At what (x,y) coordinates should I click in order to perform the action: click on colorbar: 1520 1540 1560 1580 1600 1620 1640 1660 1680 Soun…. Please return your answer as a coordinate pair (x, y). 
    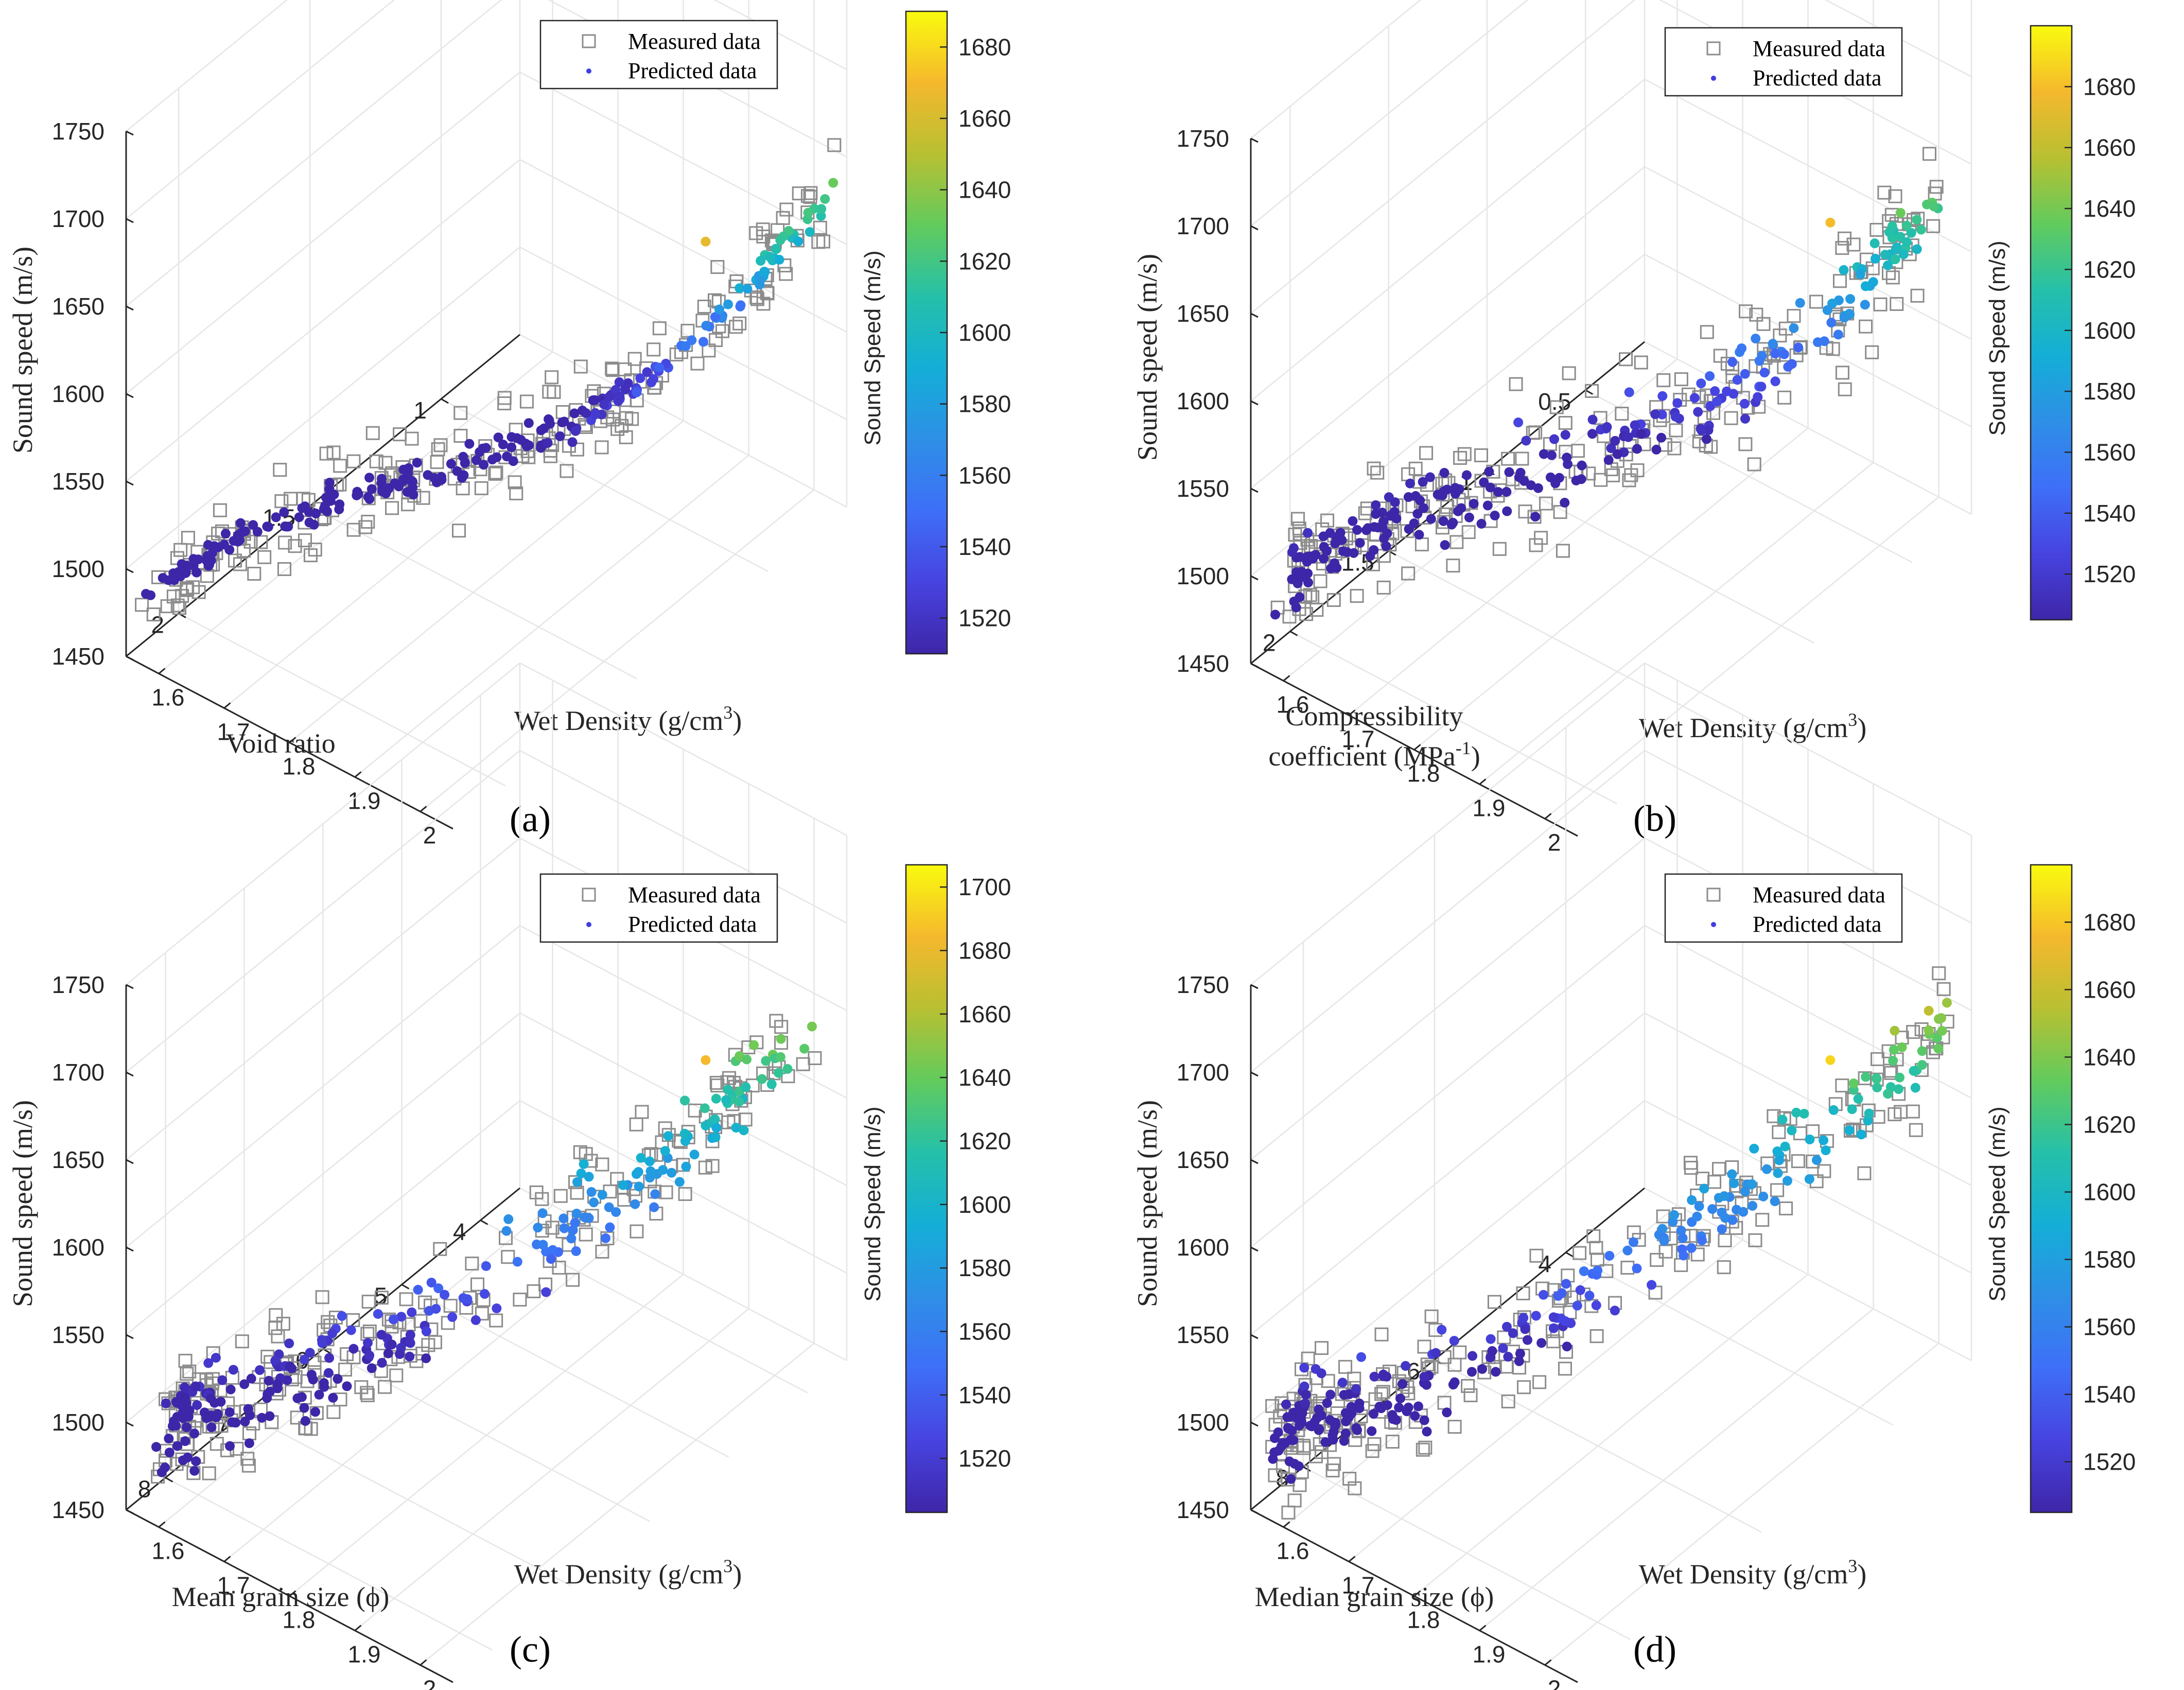
    Looking at the image, I should click on (2060, 323).